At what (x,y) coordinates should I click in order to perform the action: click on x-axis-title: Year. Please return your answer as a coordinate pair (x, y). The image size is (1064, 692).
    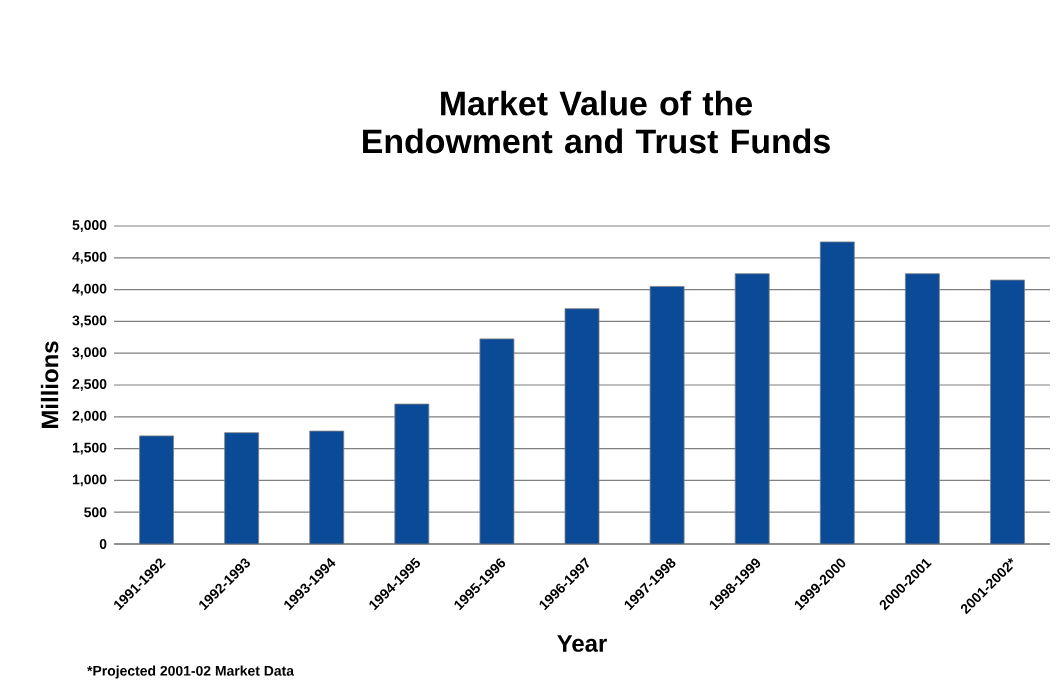
    Looking at the image, I should click on (582, 643).